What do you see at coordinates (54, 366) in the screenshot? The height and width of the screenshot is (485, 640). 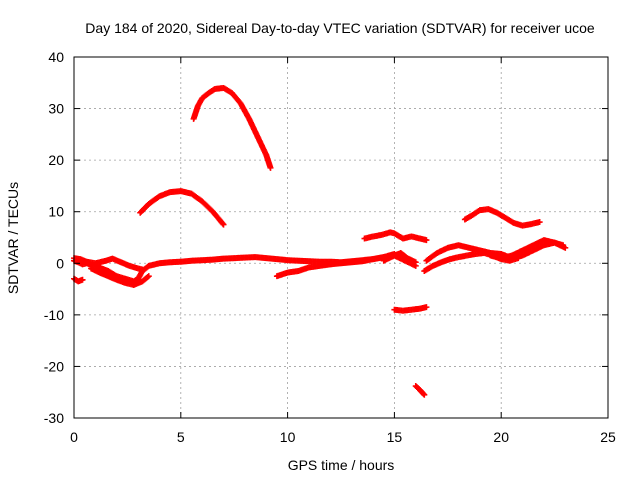 I see `y-tick-label: -20` at bounding box center [54, 366].